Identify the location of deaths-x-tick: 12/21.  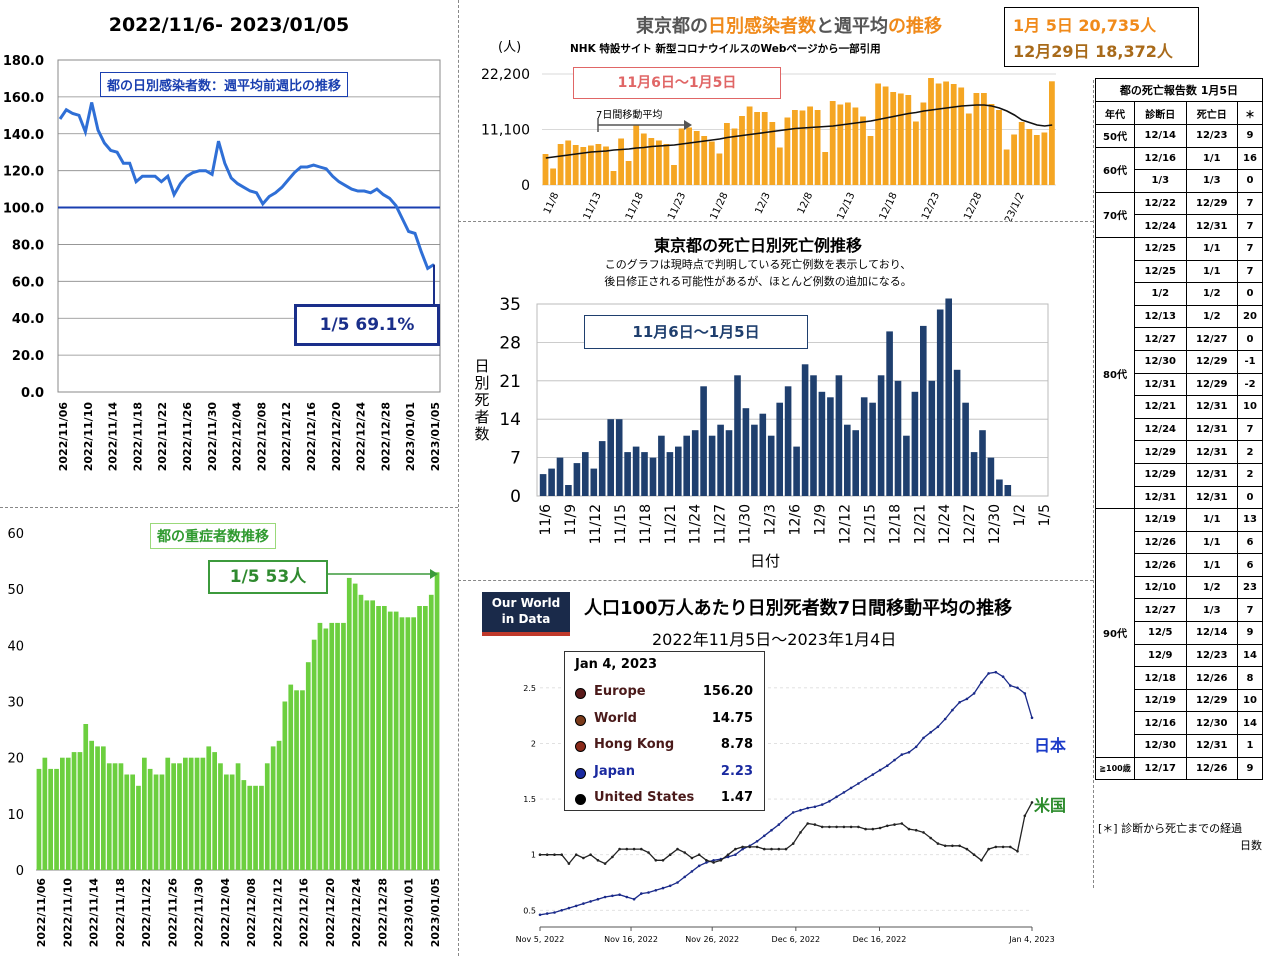
(920, 524).